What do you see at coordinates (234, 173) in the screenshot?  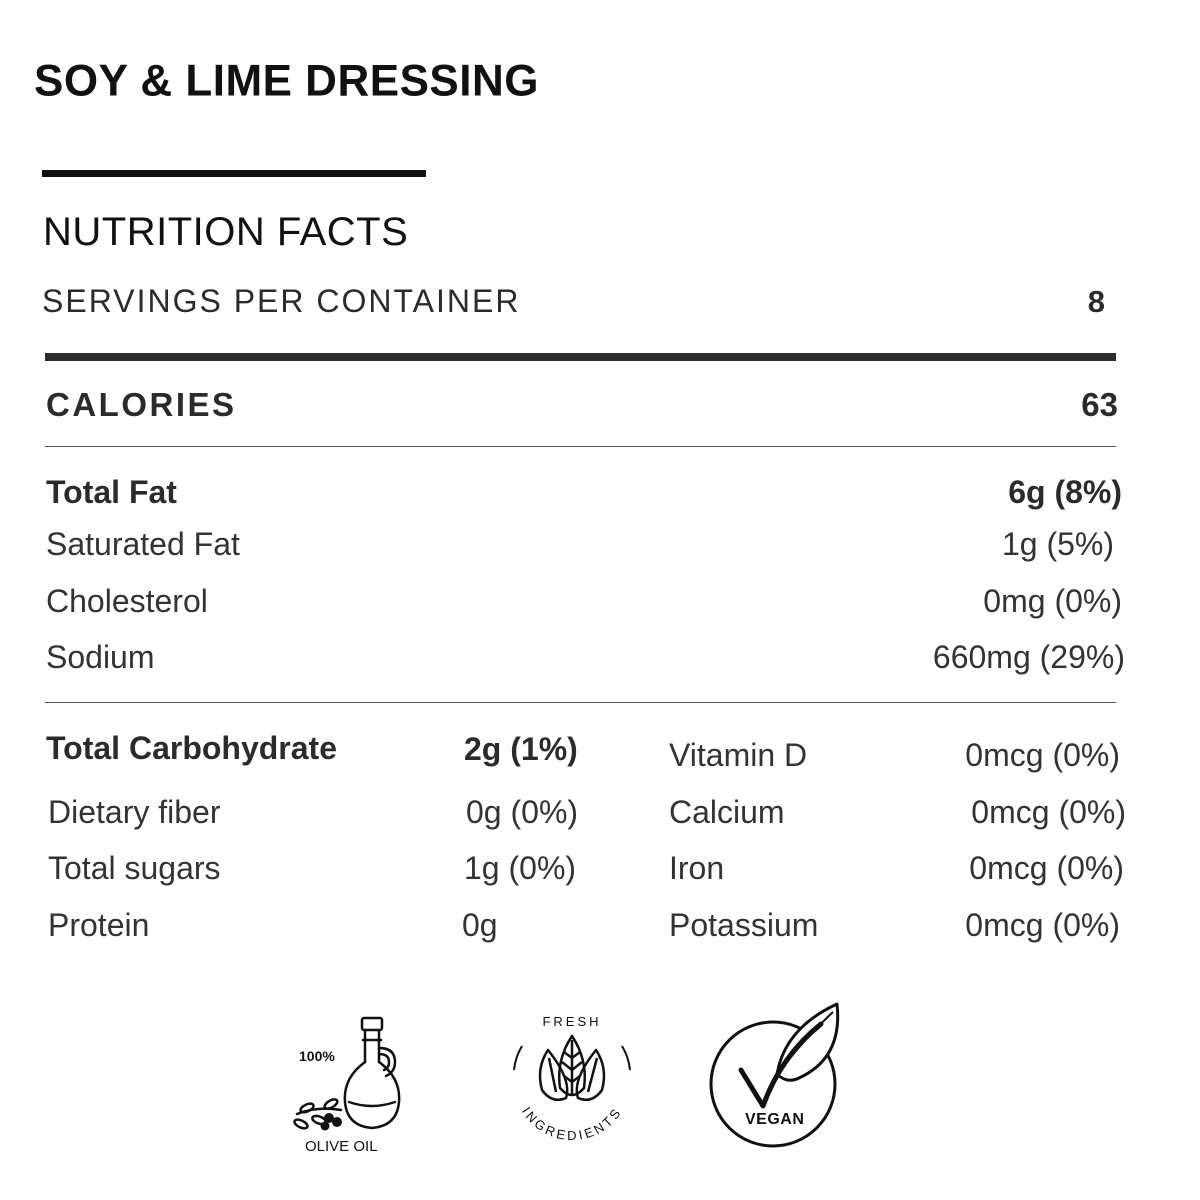 I see `title-divider` at bounding box center [234, 173].